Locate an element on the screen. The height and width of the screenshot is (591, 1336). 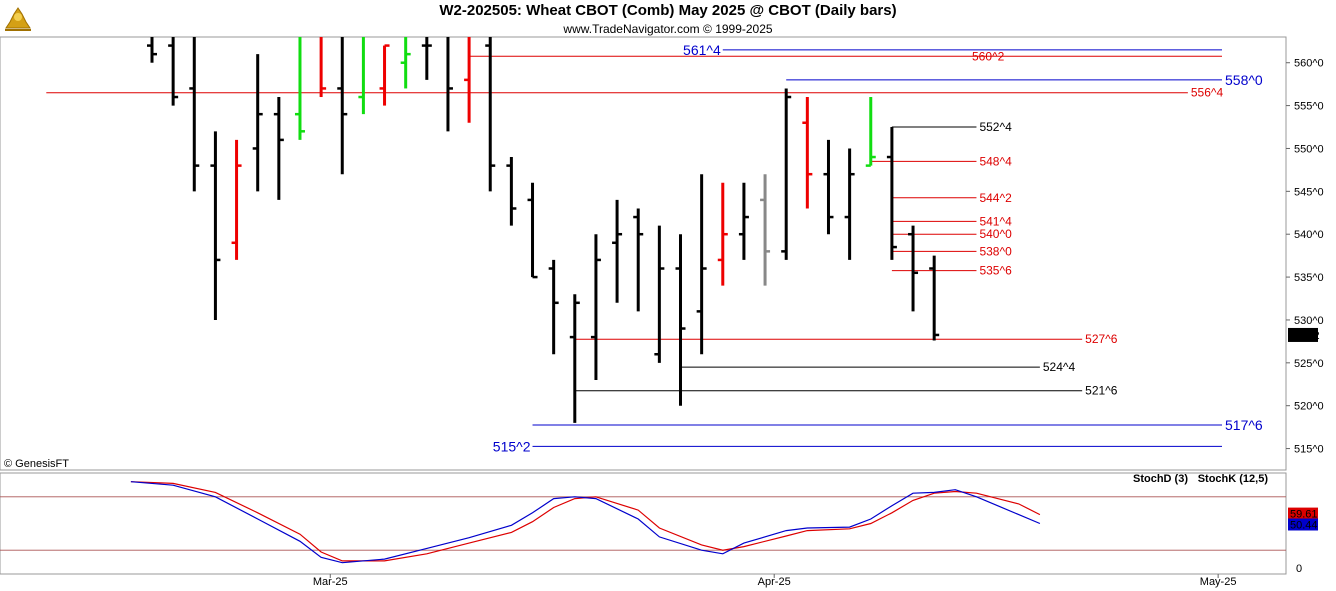
last-price-box is located at coordinates (1303, 334).